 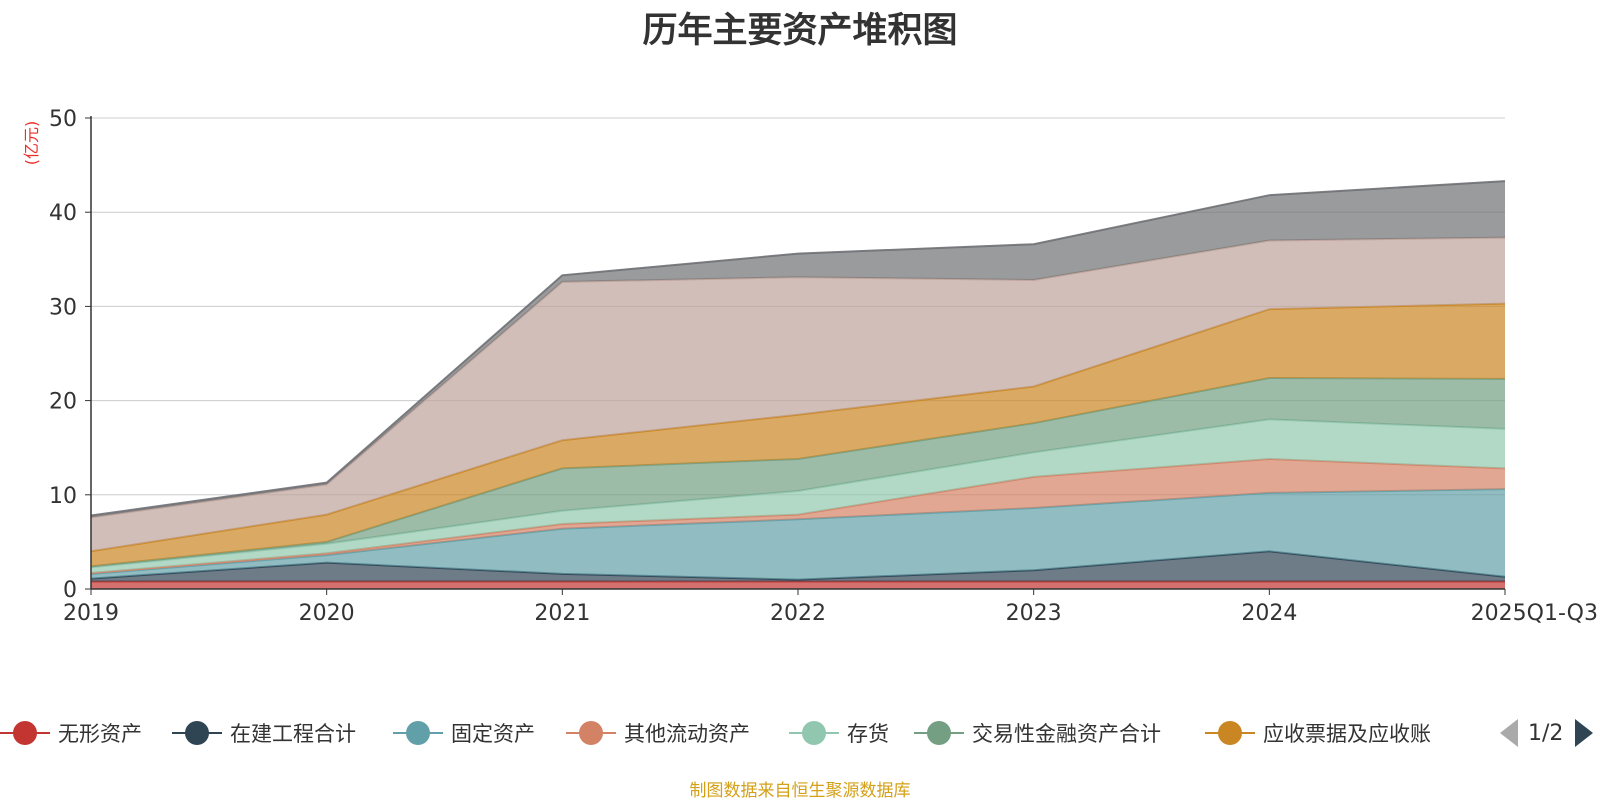 What do you see at coordinates (798, 613) in the screenshot?
I see `x-tick-label: 2022` at bounding box center [798, 613].